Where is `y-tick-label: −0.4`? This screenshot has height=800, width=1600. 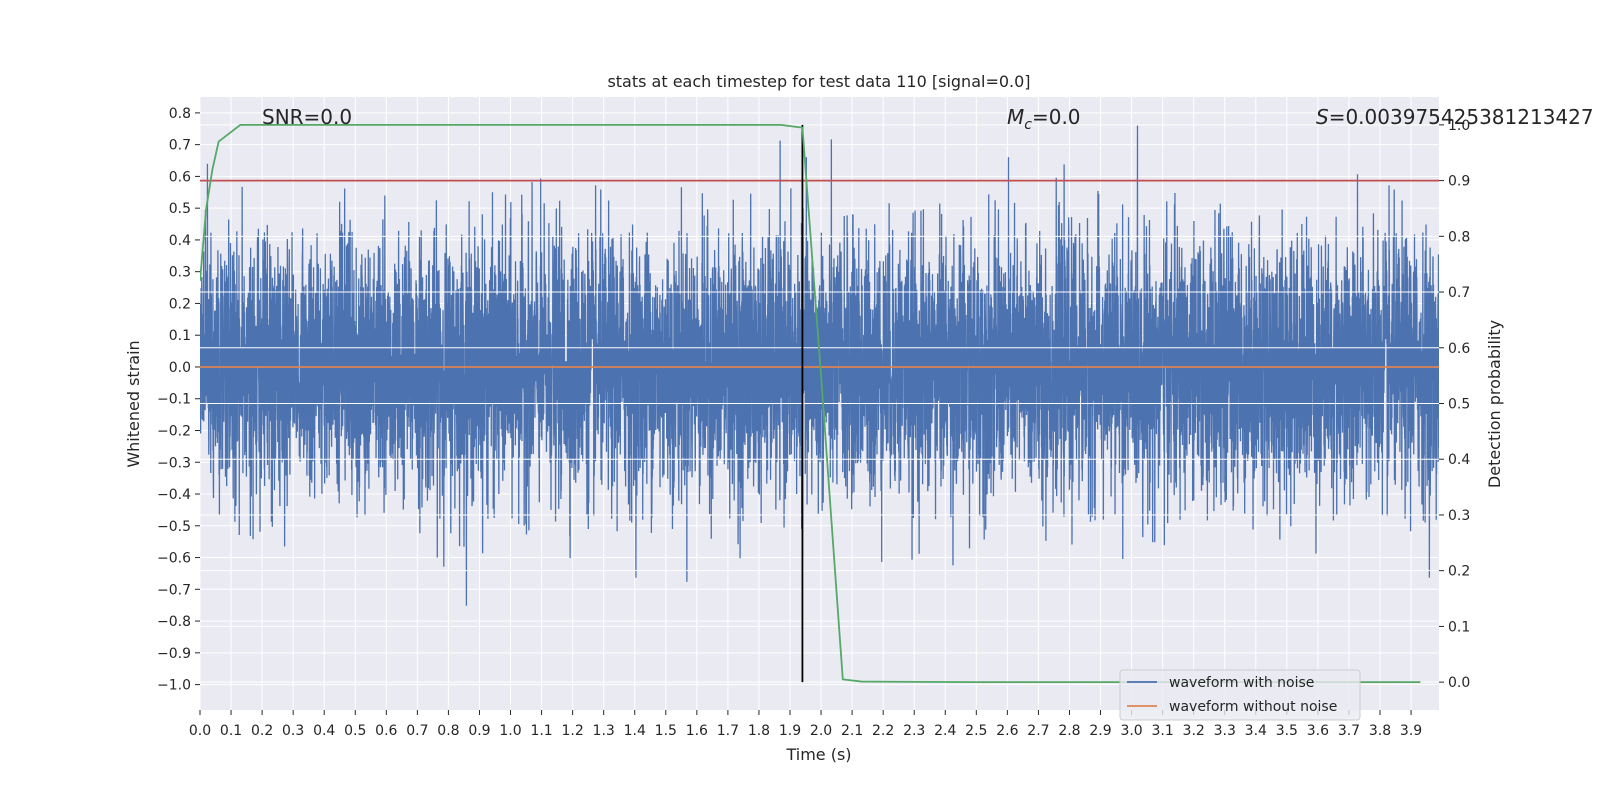 y-tick-label: −0.4 is located at coordinates (174, 495).